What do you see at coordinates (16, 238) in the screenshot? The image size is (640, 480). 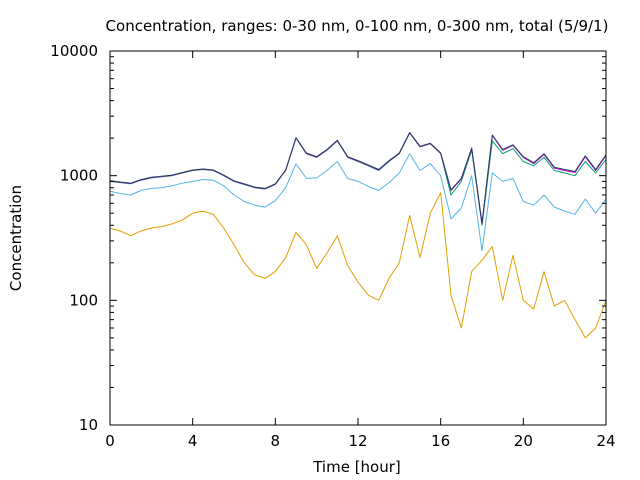 I see `y-axis-label: Concentration` at bounding box center [16, 238].